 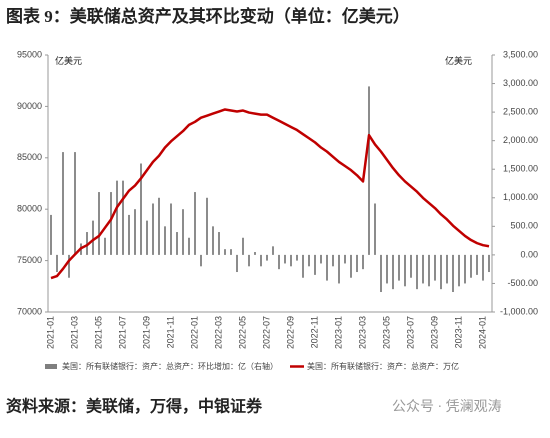 I want to click on x-tick-label: 2022-11, so click(x=314, y=332).